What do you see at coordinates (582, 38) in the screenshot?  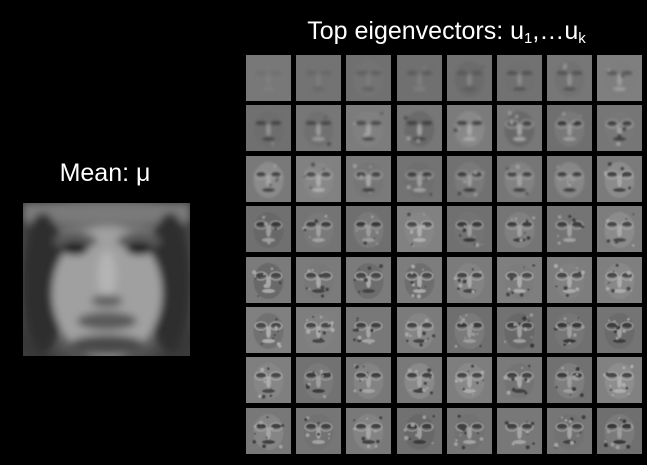 I see `subscript-k: k` at bounding box center [582, 38].